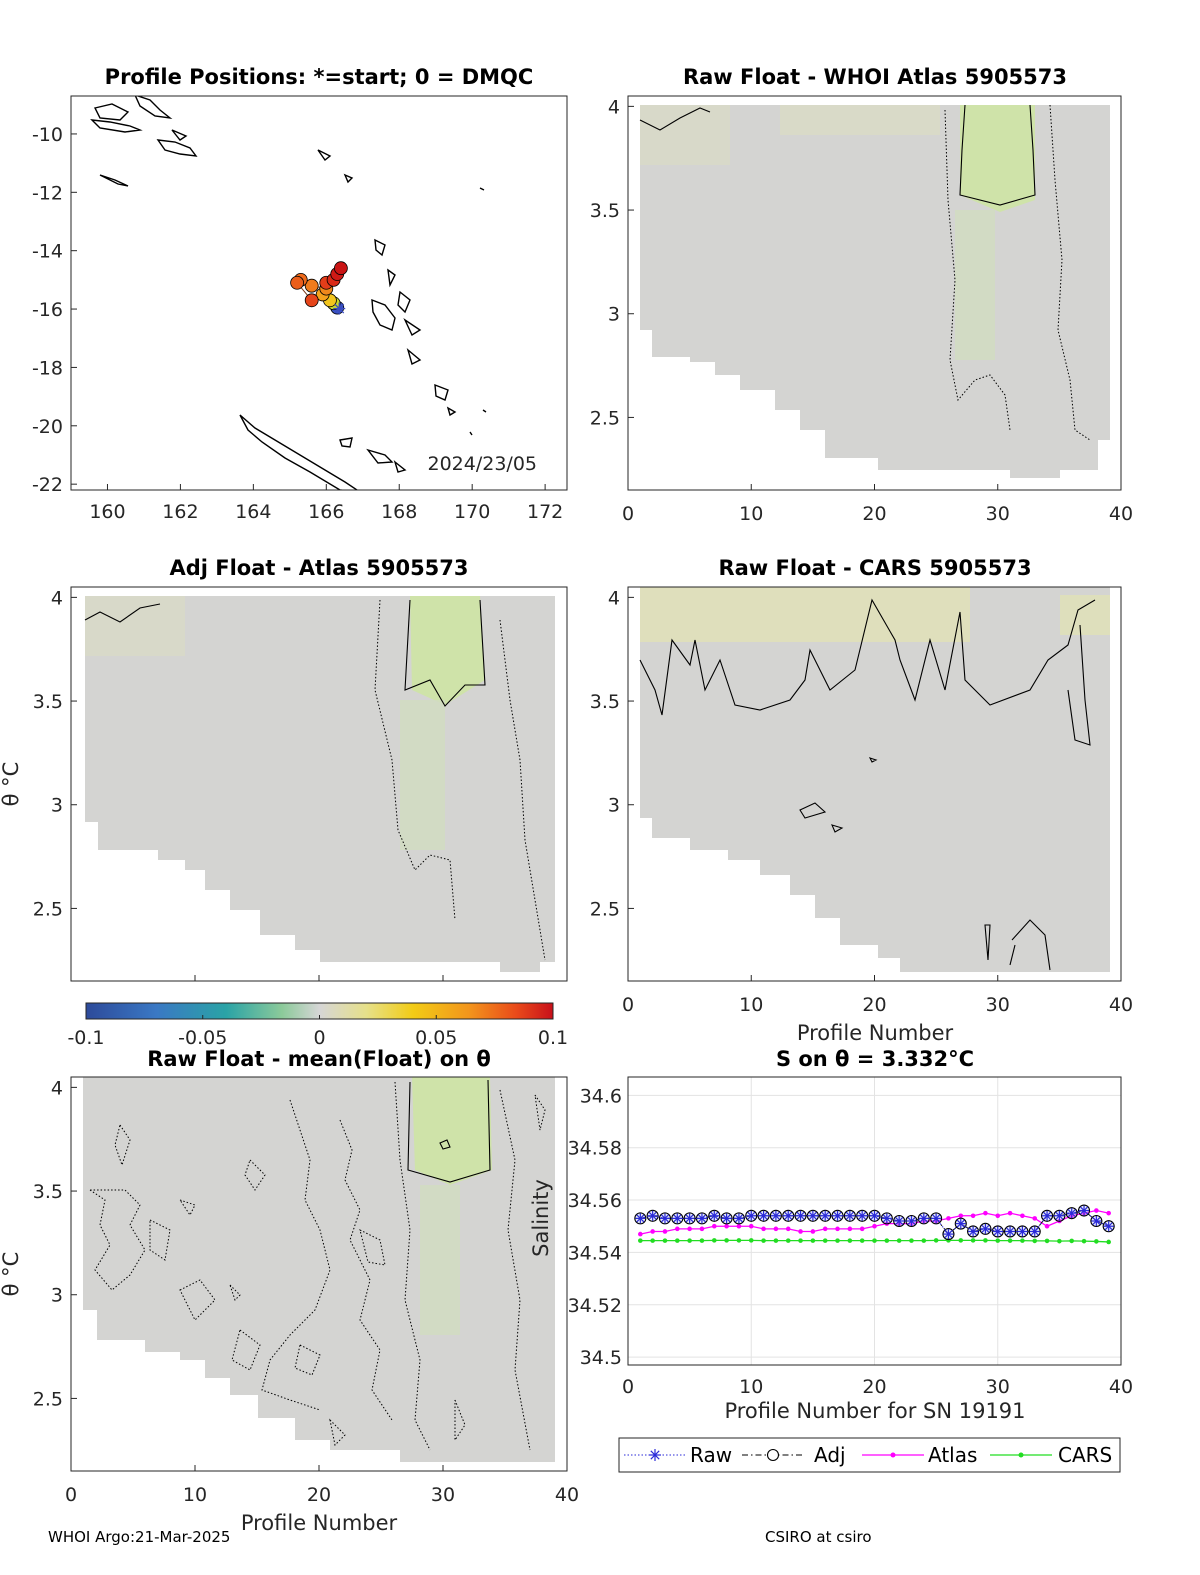 The width and height of the screenshot is (1200, 1575). I want to click on coast-temotu, so click(335, 166).